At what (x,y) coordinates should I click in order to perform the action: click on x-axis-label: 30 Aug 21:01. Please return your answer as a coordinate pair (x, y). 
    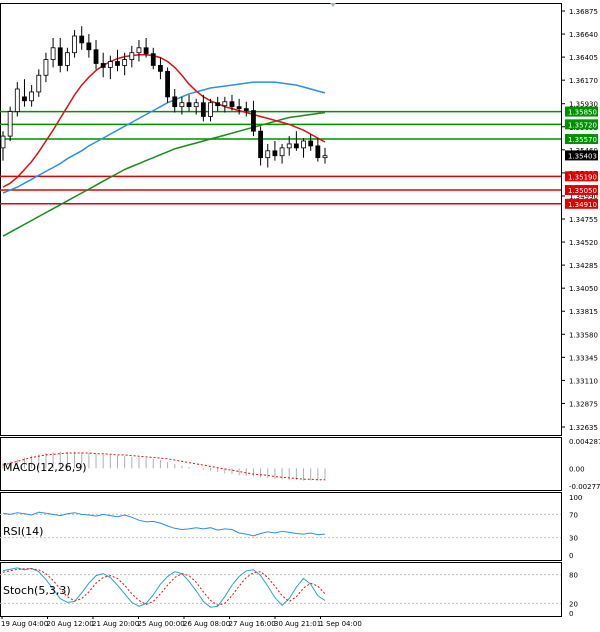
    Looking at the image, I should click on (297, 624).